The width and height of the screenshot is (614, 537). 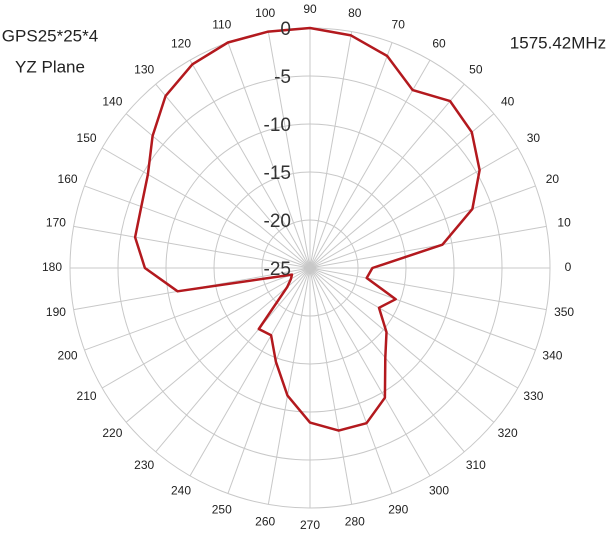 I want to click on angle-label: 60, so click(x=439, y=44).